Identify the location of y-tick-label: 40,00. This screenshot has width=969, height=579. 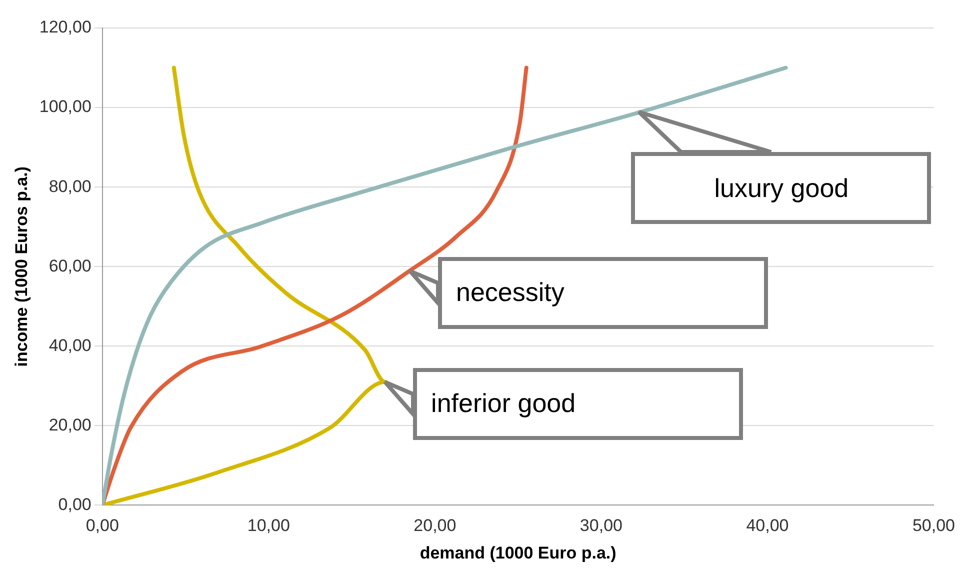
(70, 345).